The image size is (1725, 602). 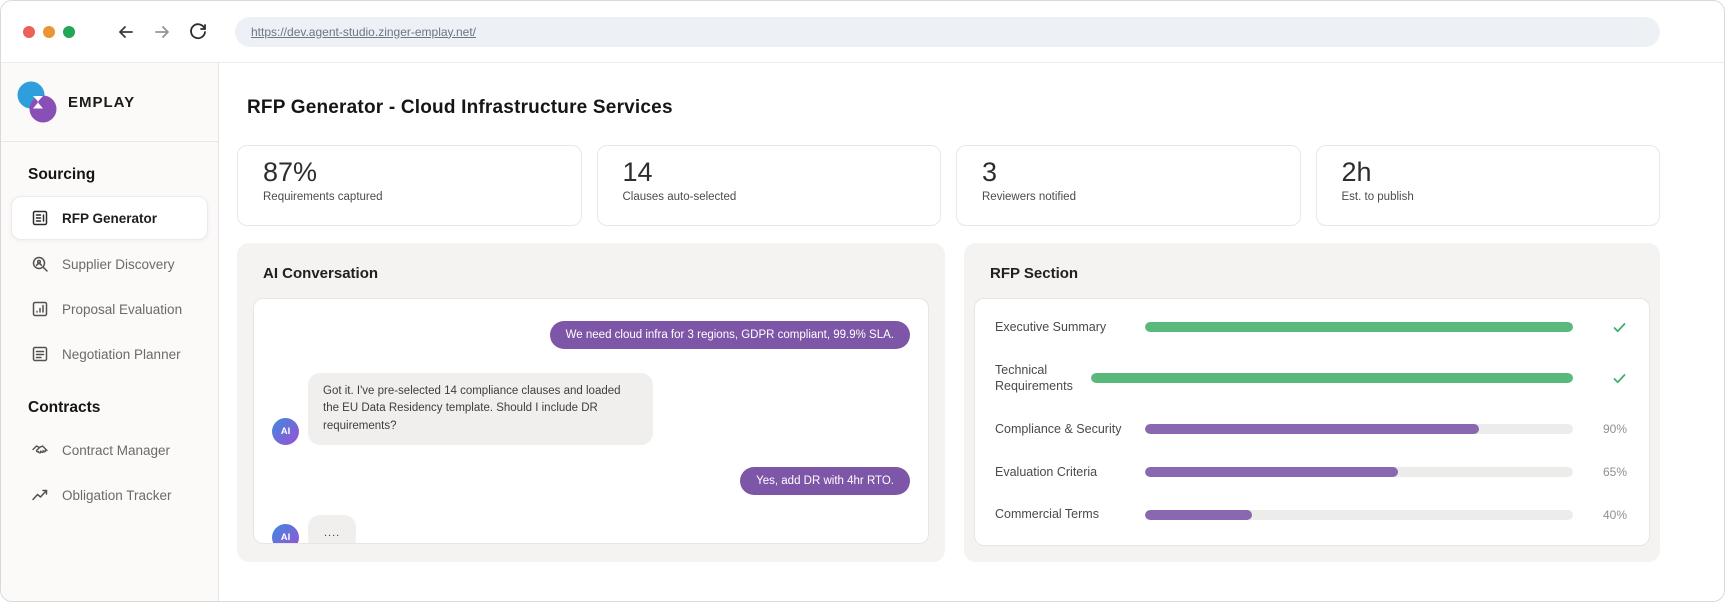 What do you see at coordinates (1487, 185) in the screenshot?
I see `stat-card-publish-estimate: 2h Est. to publish` at bounding box center [1487, 185].